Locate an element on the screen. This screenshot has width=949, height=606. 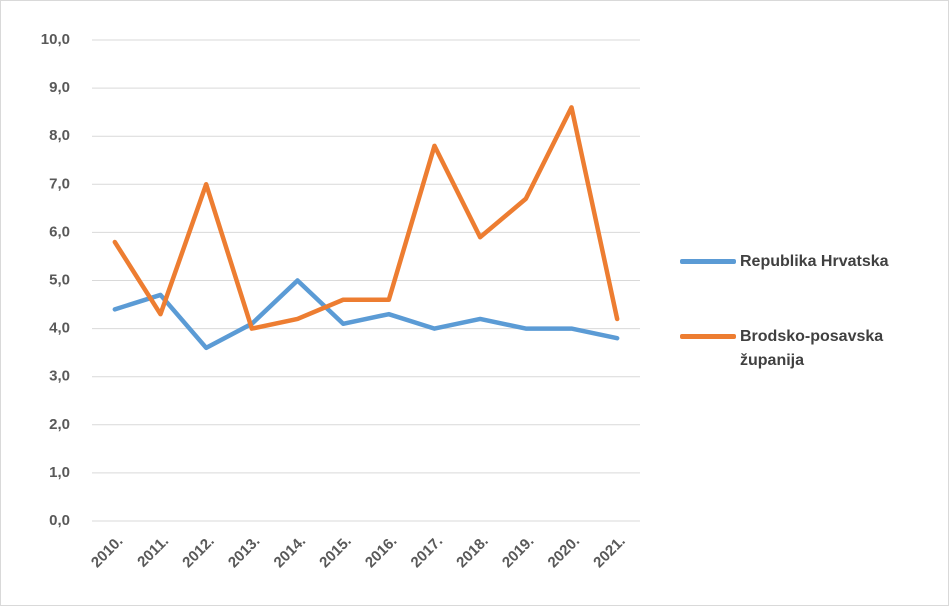
legend-label: Republika Hrvatska is located at coordinates (814, 261).